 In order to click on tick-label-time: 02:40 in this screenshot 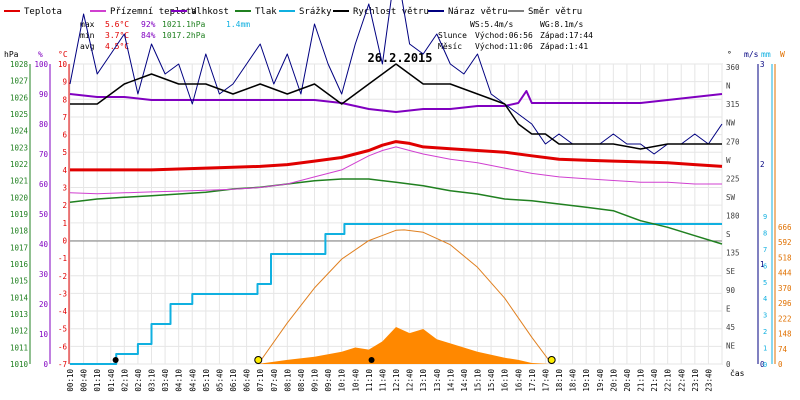, I will do `click(138, 380)`.